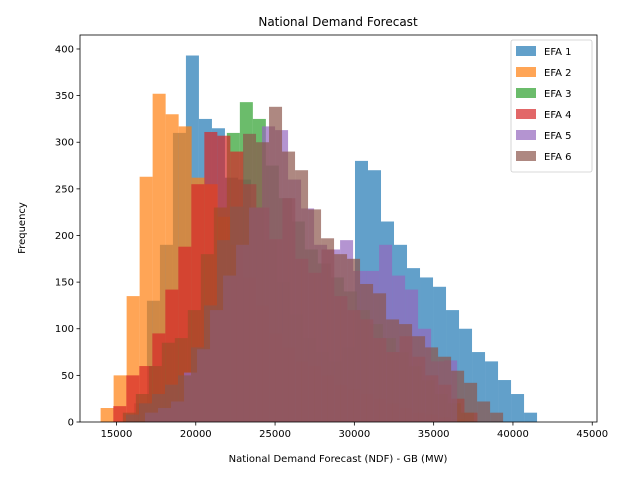 The width and height of the screenshot is (640, 480). I want to click on y-axis-label: Frequency, so click(22, 228).